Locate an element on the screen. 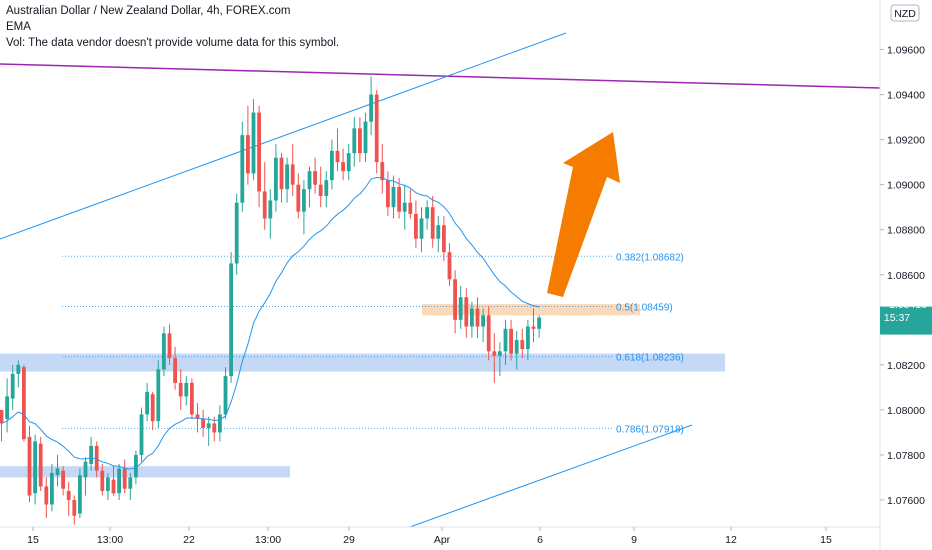 This screenshot has height=550, width=932. fib-zone is located at coordinates (531, 310).